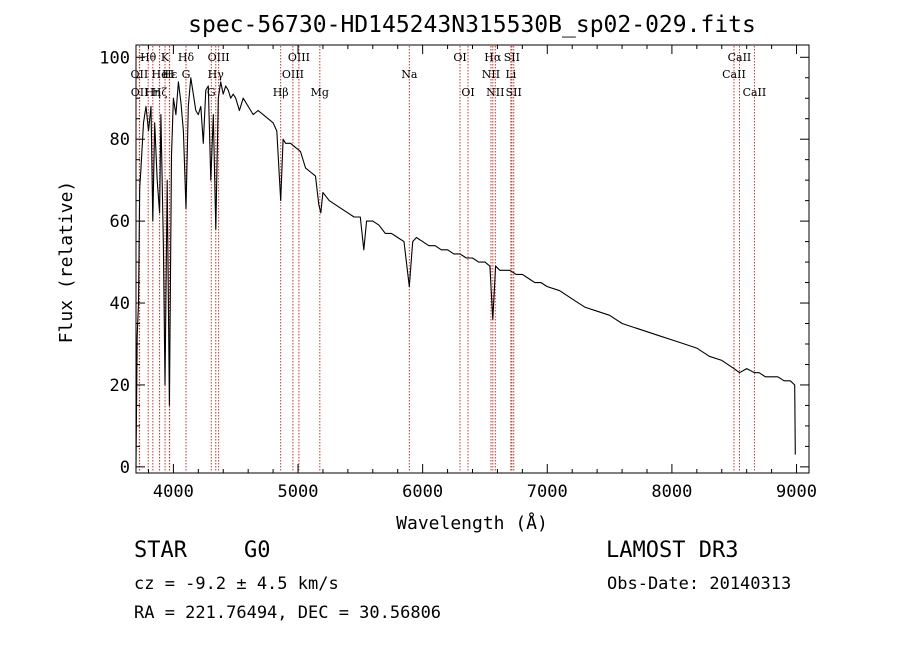 Image resolution: width=900 pixels, height=649 pixels. What do you see at coordinates (796, 492) in the screenshot?
I see `x-tick-label: 9000` at bounding box center [796, 492].